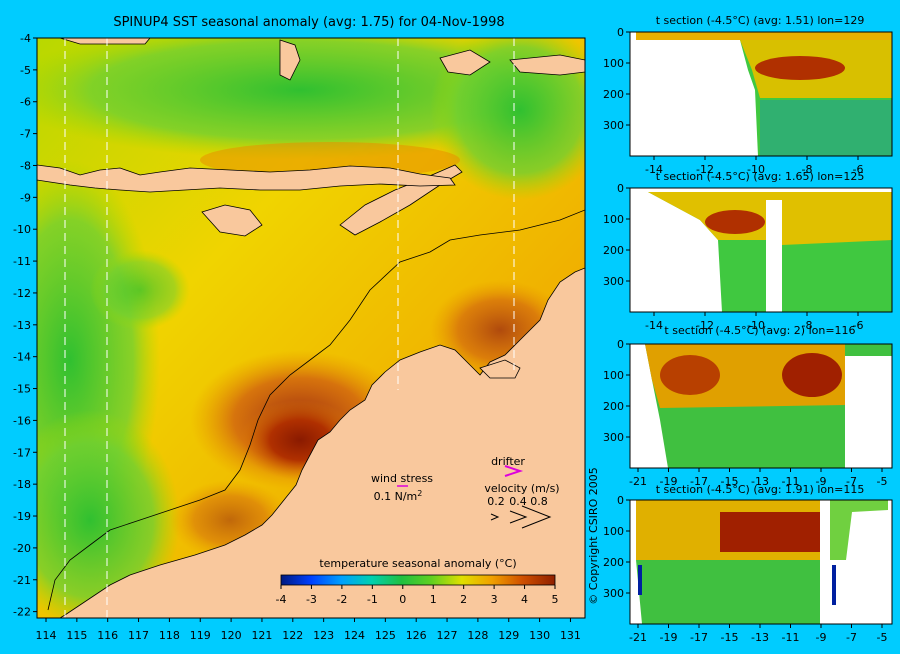  Describe the element at coordinates (385, 635) in the screenshot. I see `longitude-tick-label: 125` at that location.